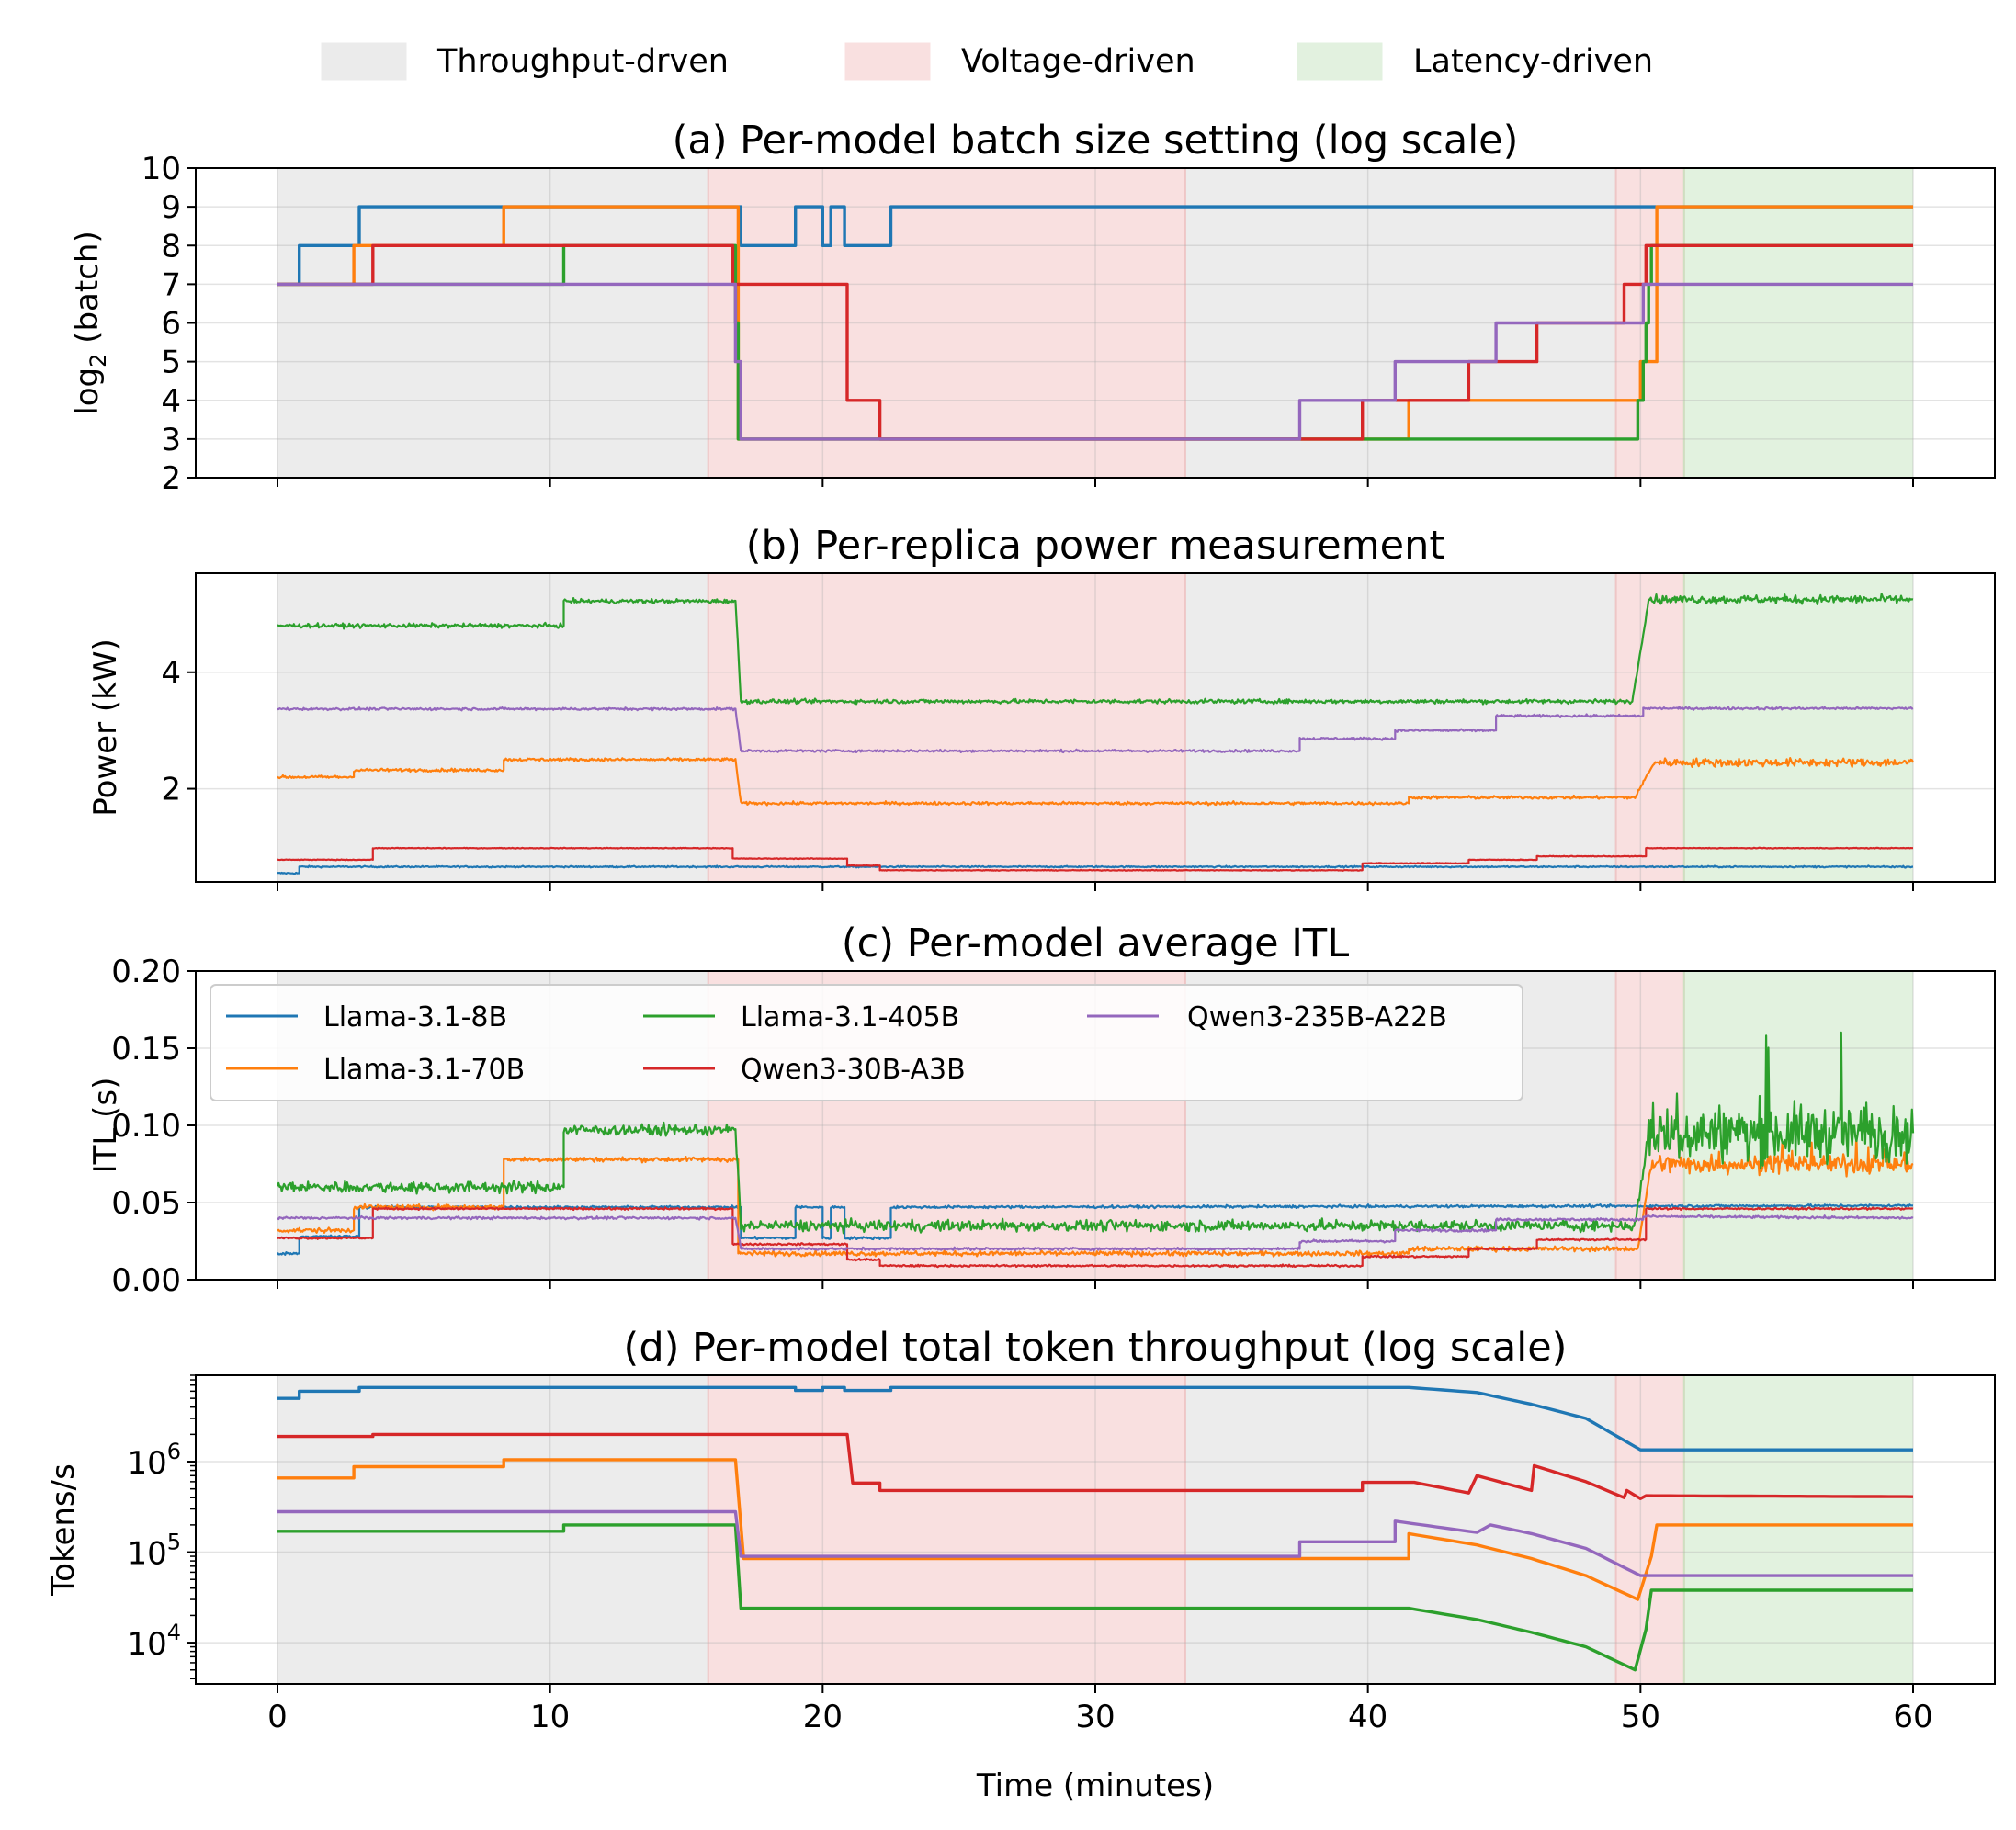 The image size is (2016, 1830). I want to click on legend-label: Llama-3.1-8B, so click(415, 1017).